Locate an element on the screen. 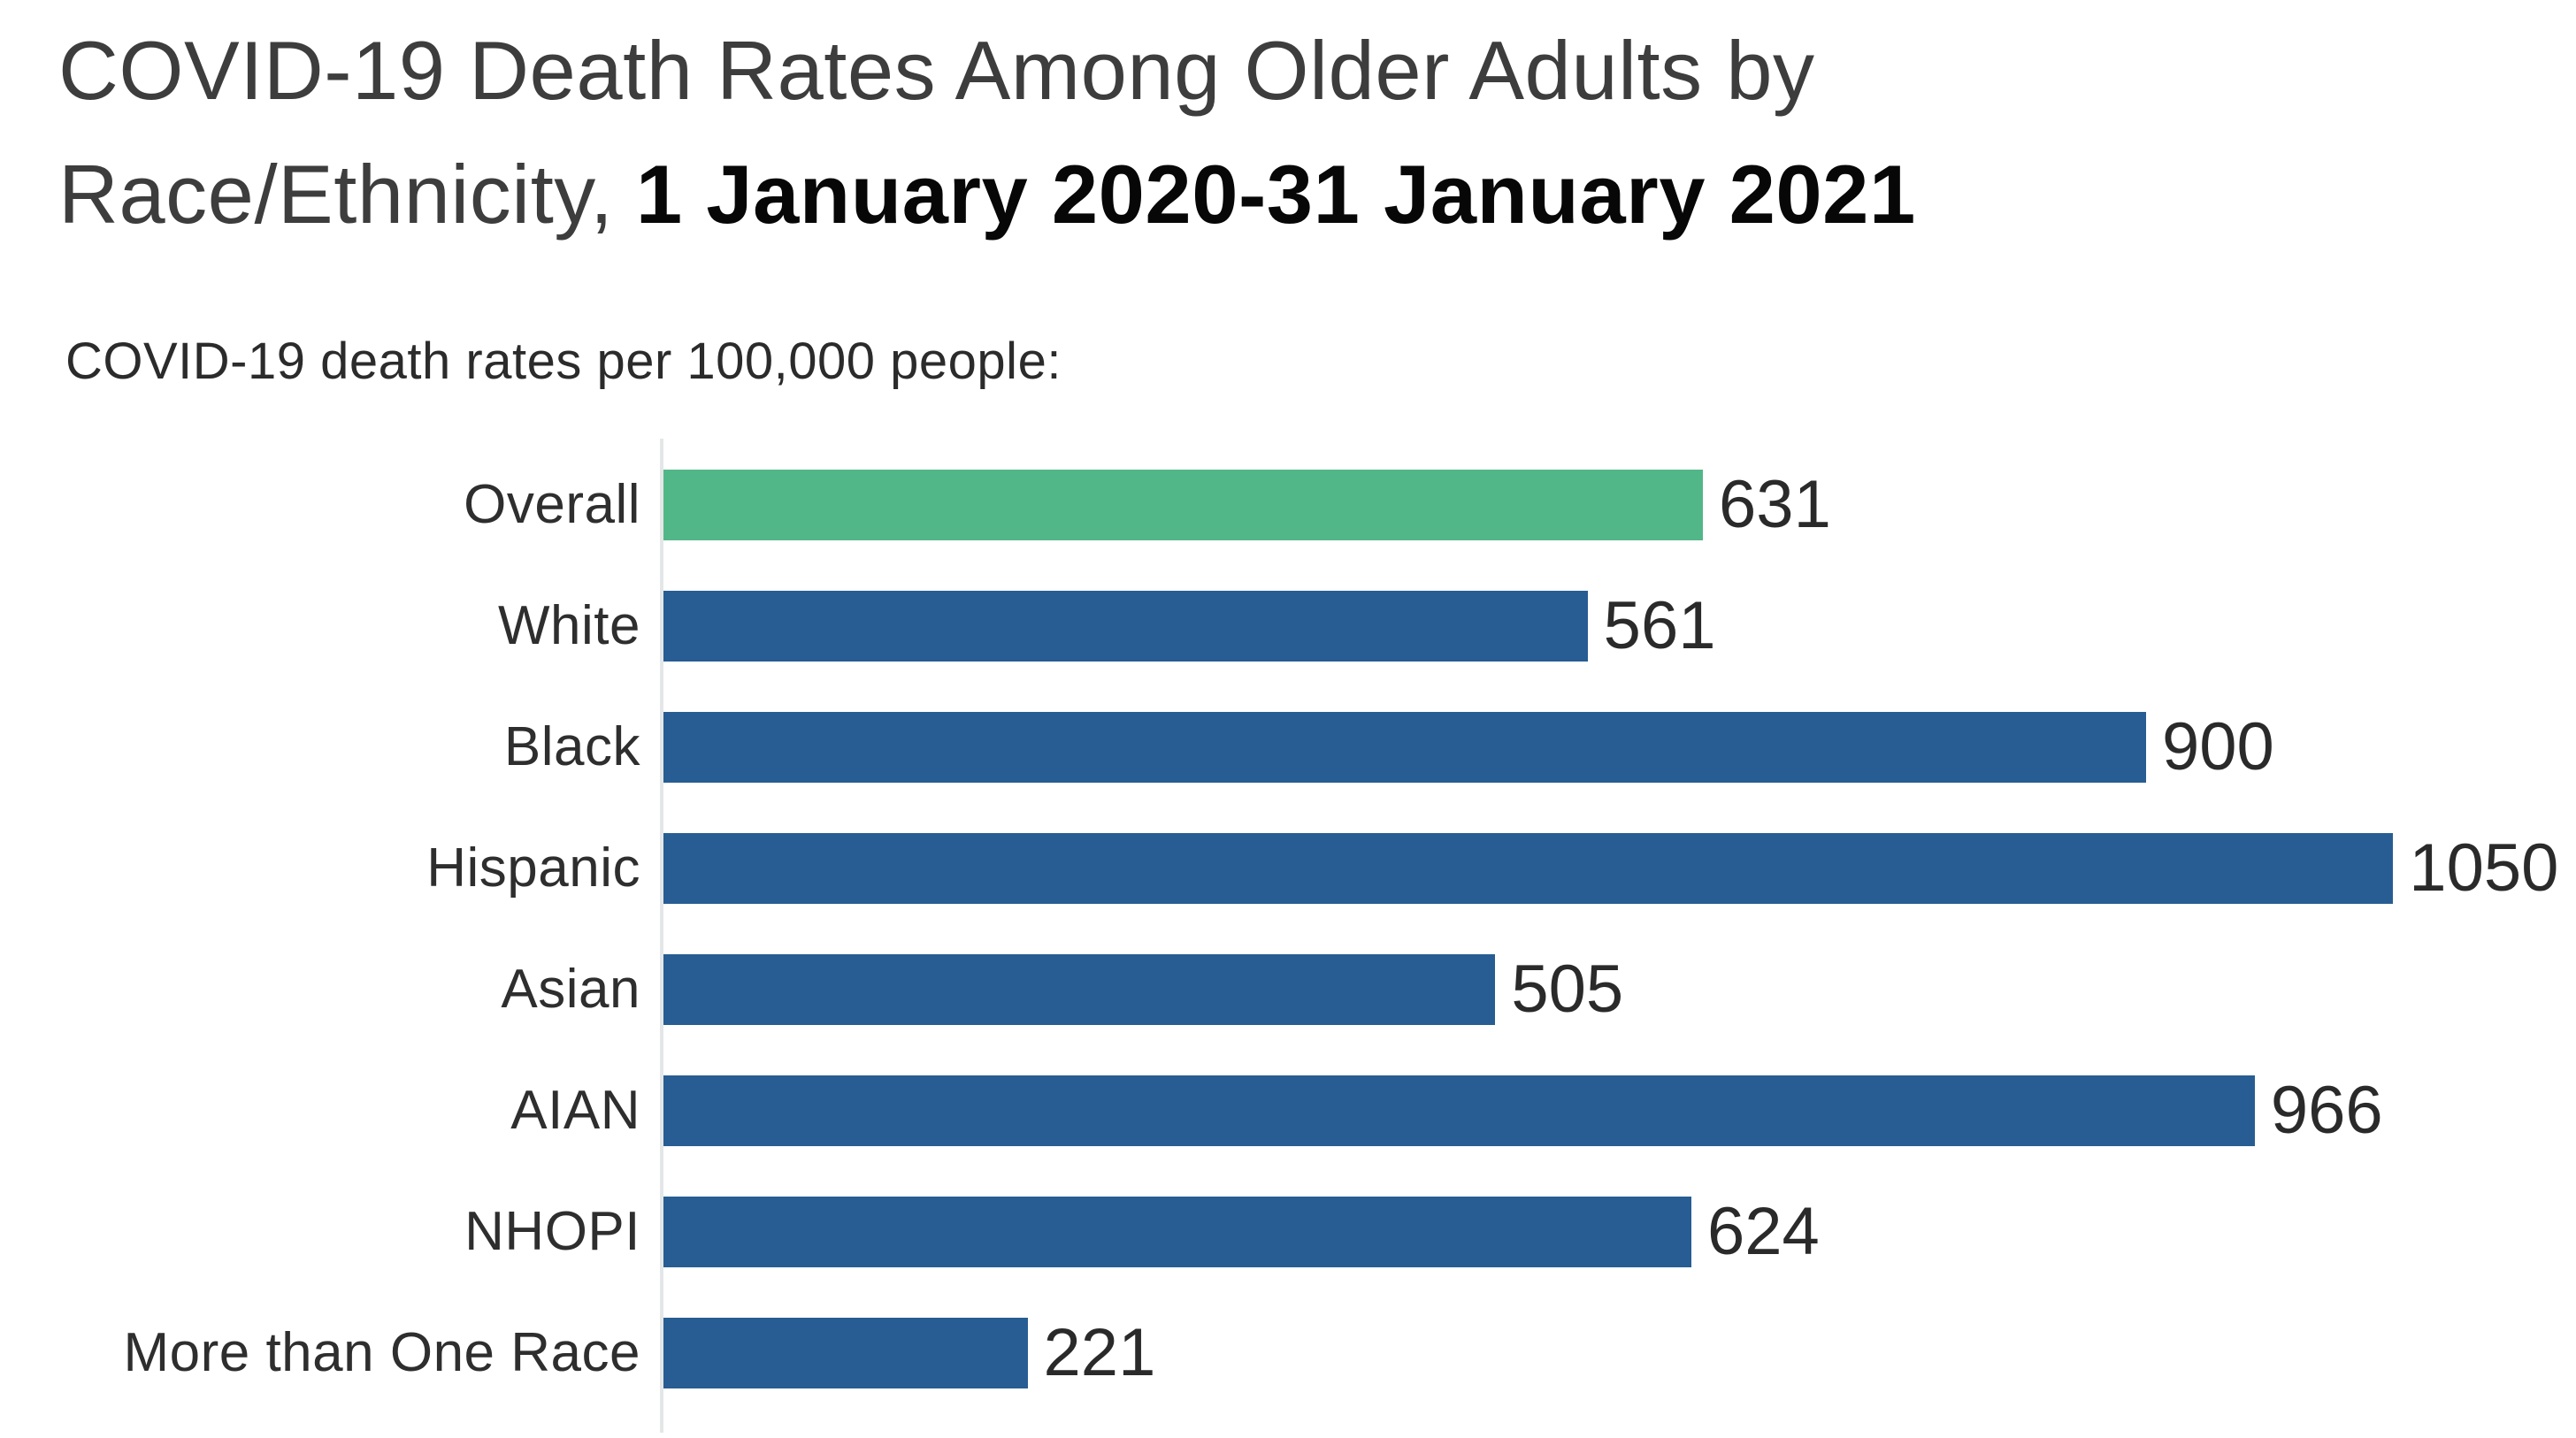  bar-row: Overall 631 is located at coordinates (1288, 505).